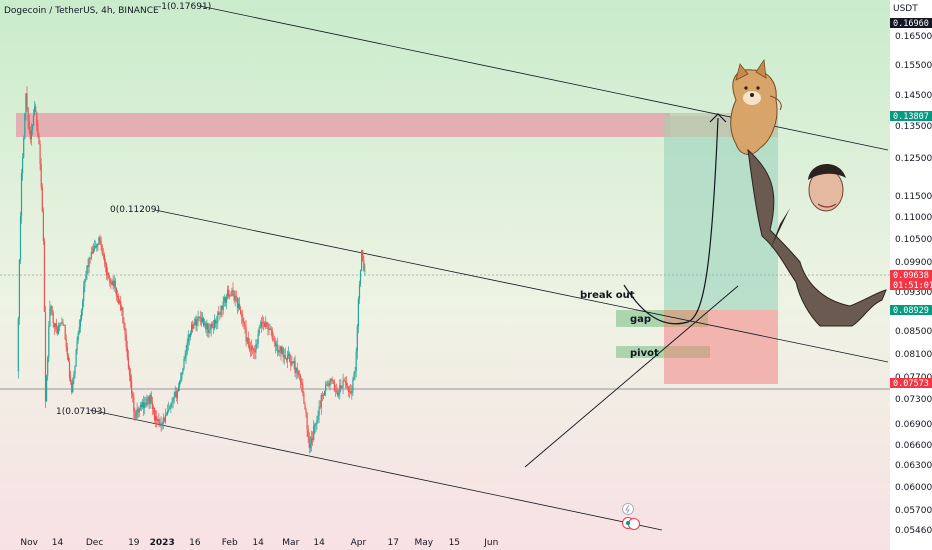 The image size is (932, 550). Describe the element at coordinates (911, 280) in the screenshot. I see `price-tag-current` at that location.